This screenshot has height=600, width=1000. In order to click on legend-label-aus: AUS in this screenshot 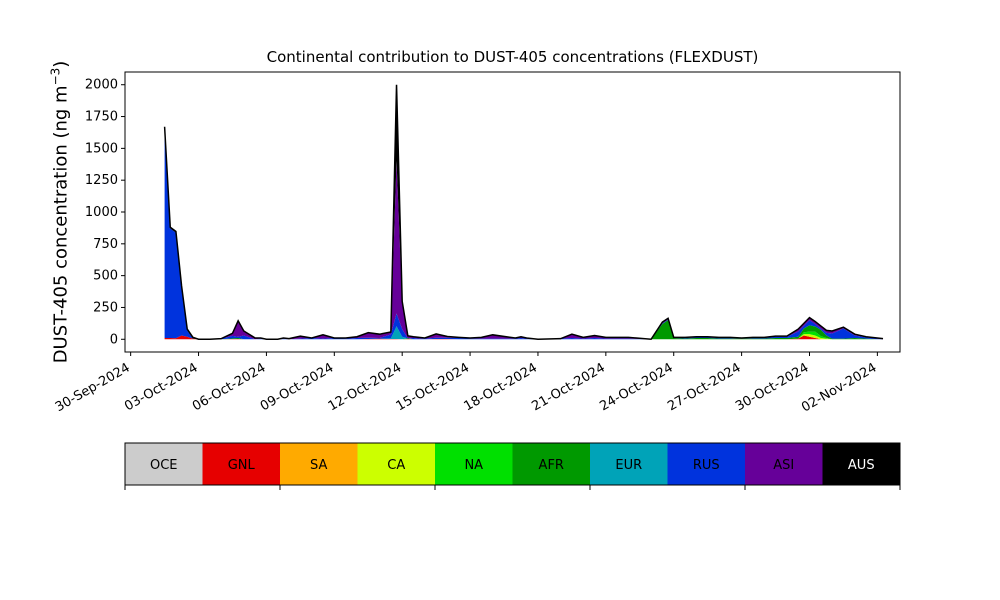, I will do `click(861, 465)`.